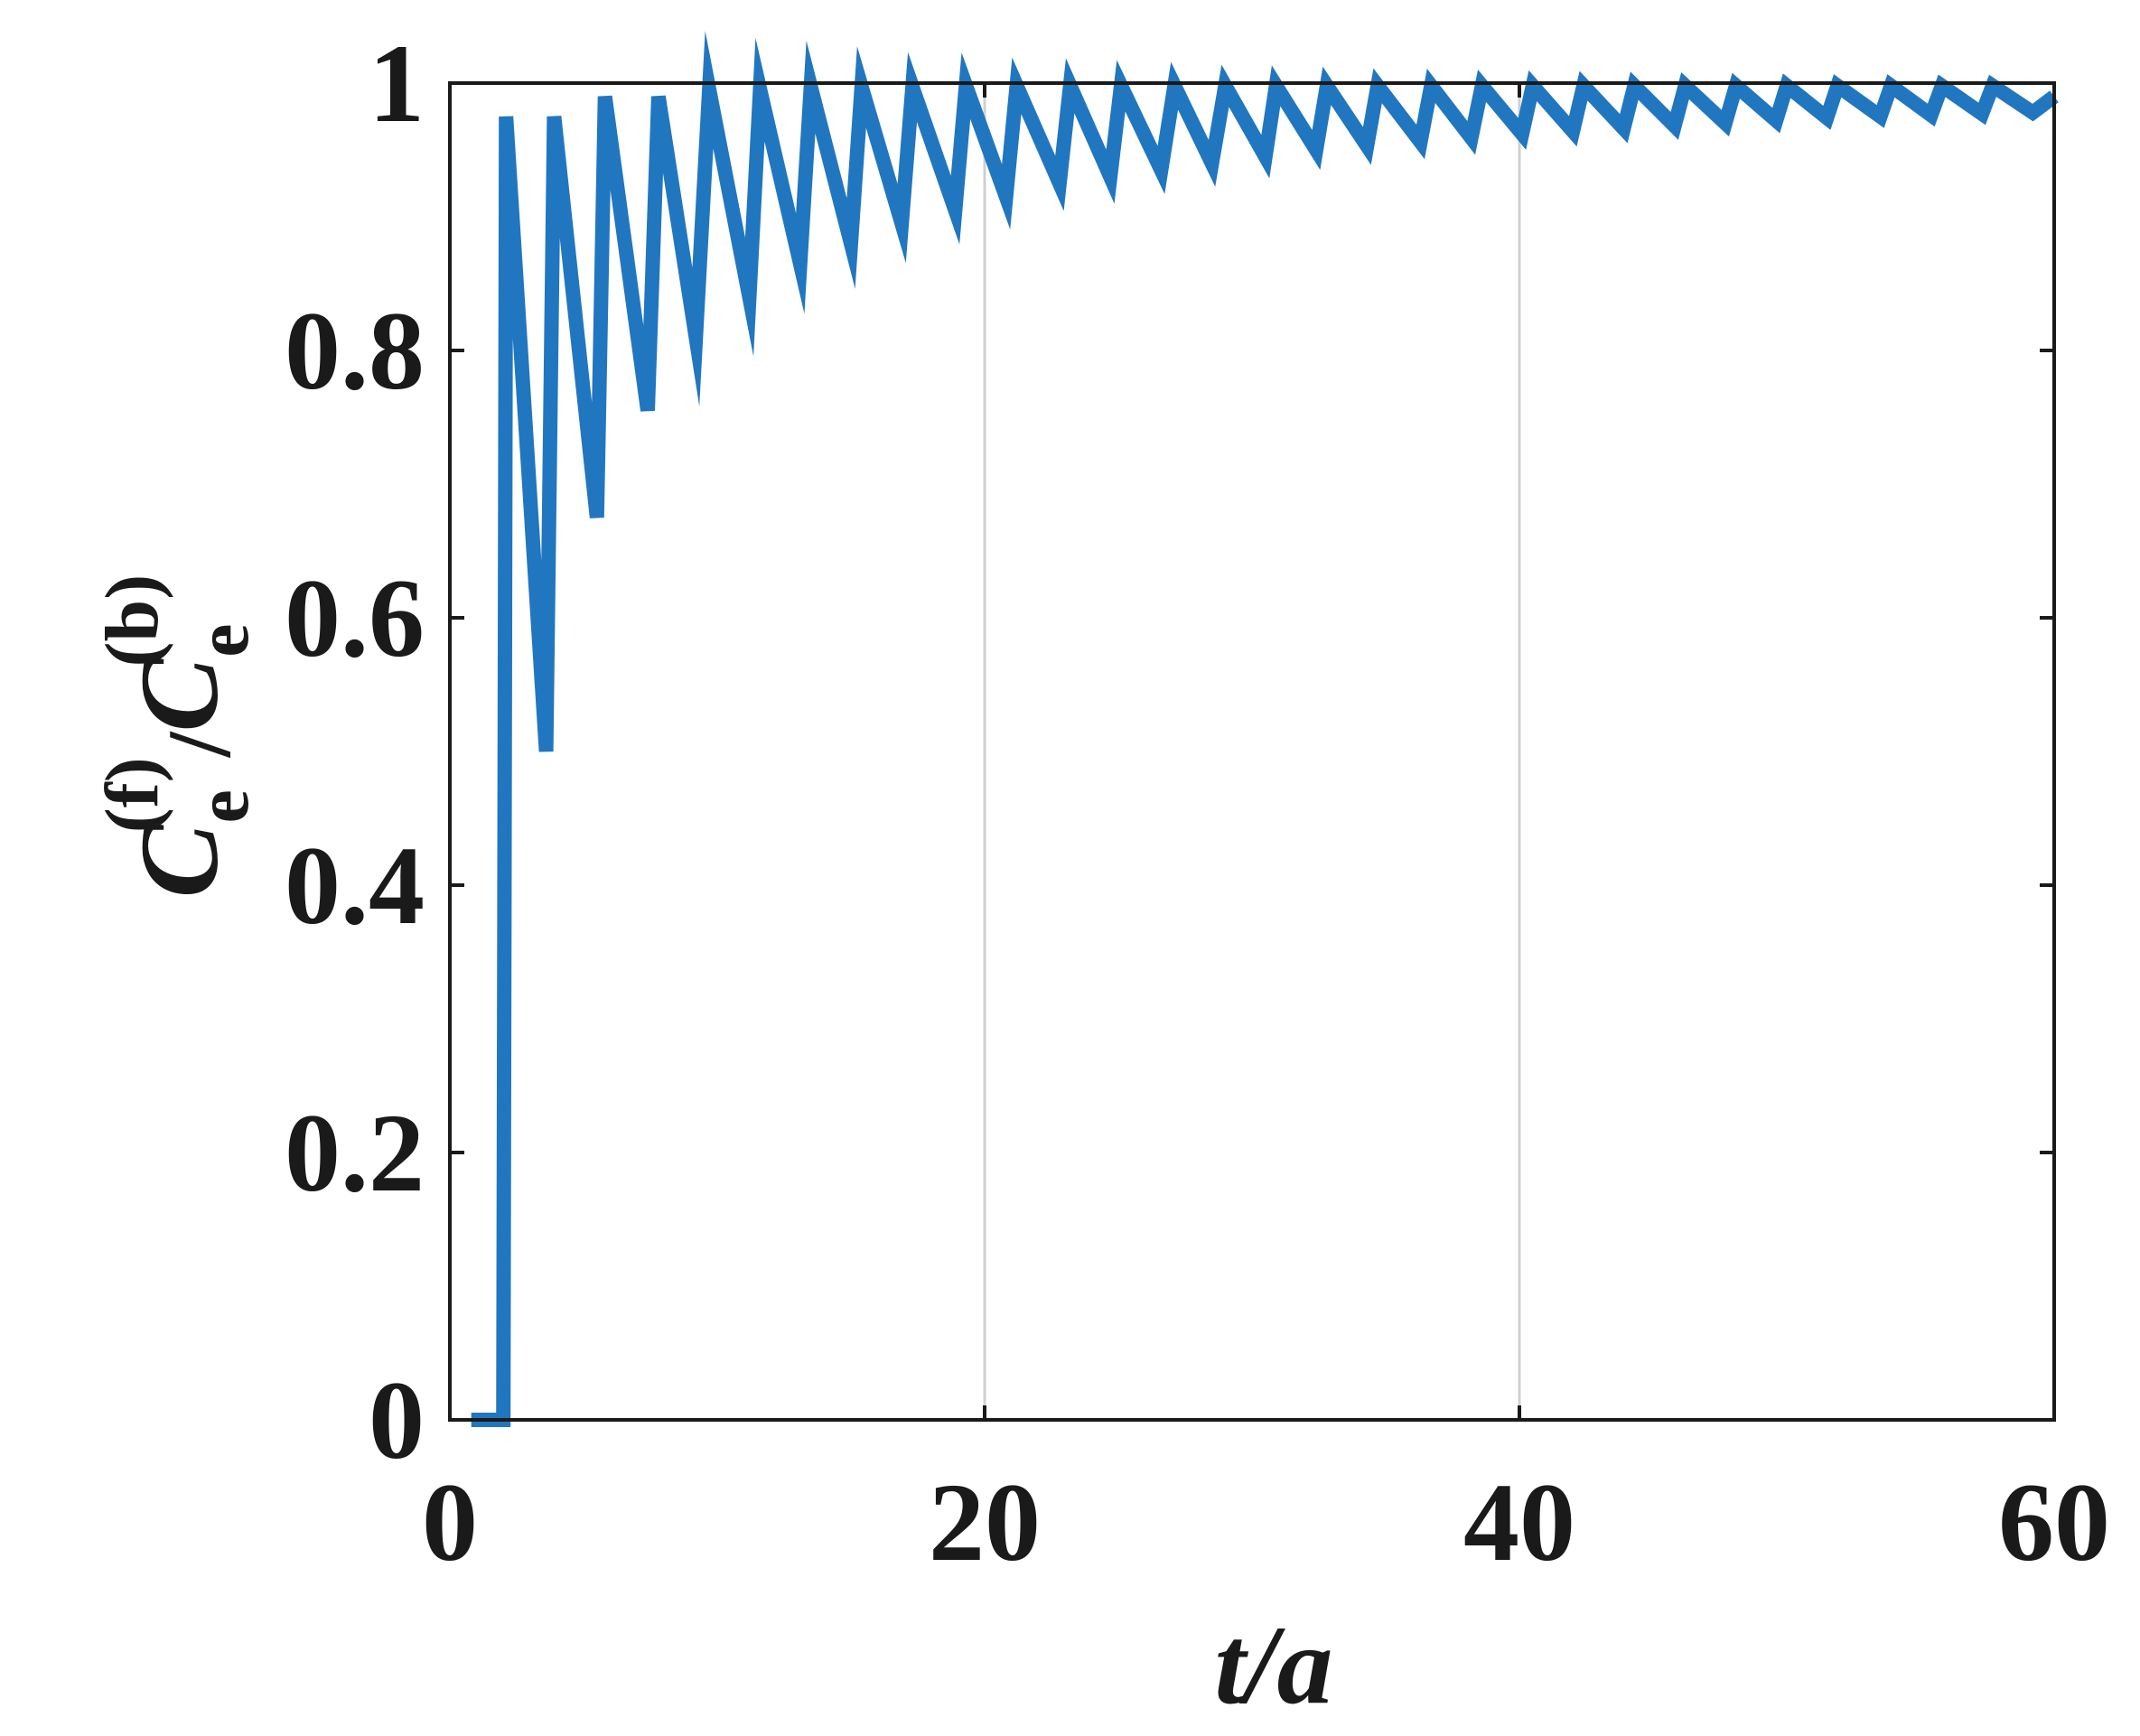 The height and width of the screenshot is (1736, 2140). Describe the element at coordinates (132, 795) in the screenshot. I see `y-label-sup-1: (f)` at that location.